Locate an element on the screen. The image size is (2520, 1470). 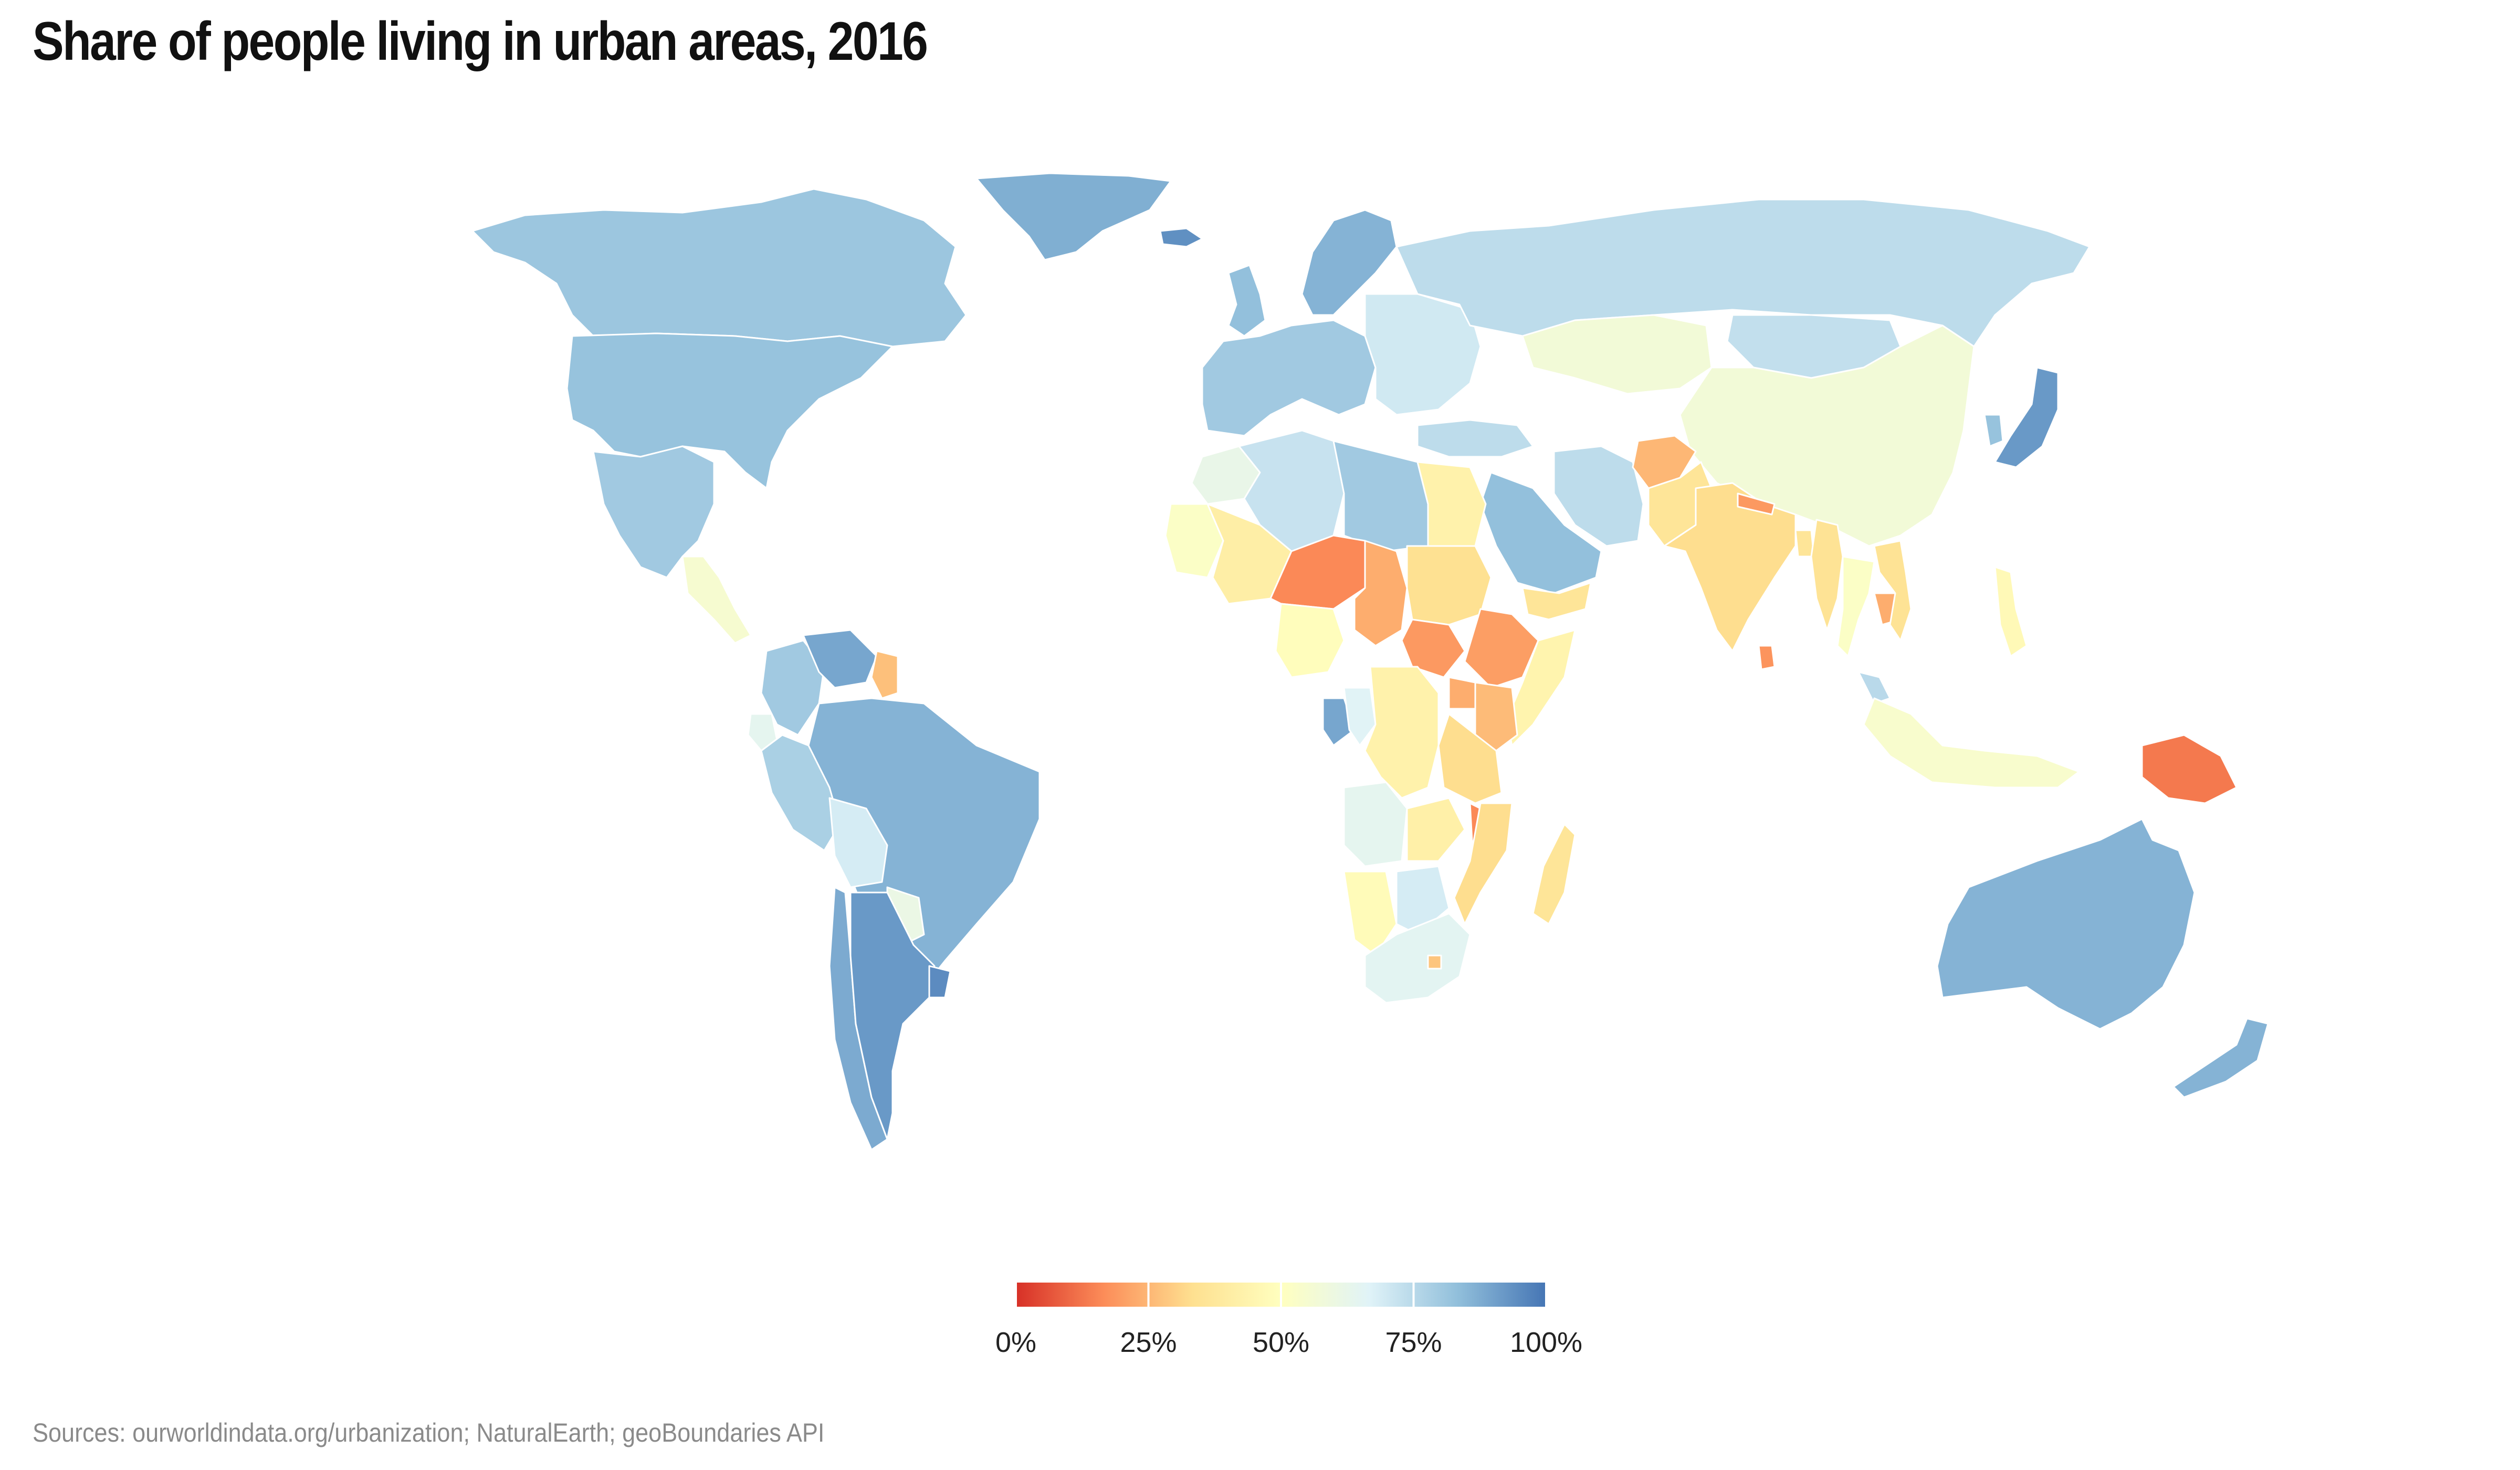
country-south-korea is located at coordinates (1993, 430).